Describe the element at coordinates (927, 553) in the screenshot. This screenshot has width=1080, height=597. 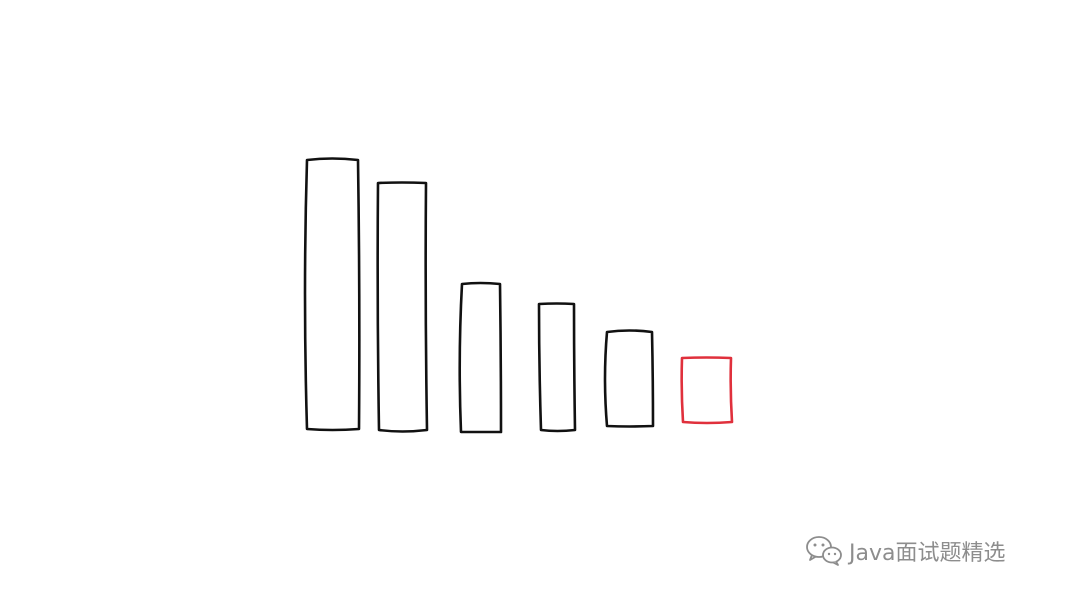
I see `watermark-text: Java面试题精选` at that location.